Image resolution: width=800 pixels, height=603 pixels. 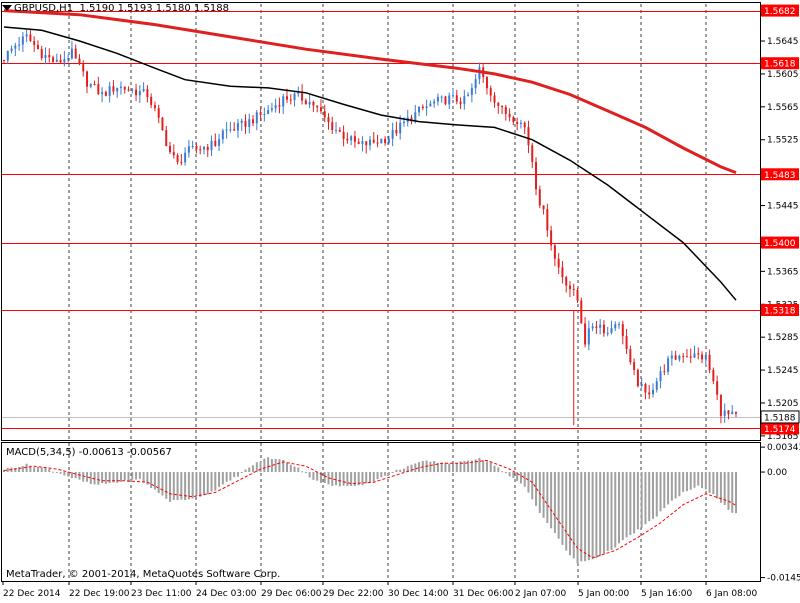 What do you see at coordinates (780, 312) in the screenshot?
I see `level-price-tag-label: 1.5318` at bounding box center [780, 312].